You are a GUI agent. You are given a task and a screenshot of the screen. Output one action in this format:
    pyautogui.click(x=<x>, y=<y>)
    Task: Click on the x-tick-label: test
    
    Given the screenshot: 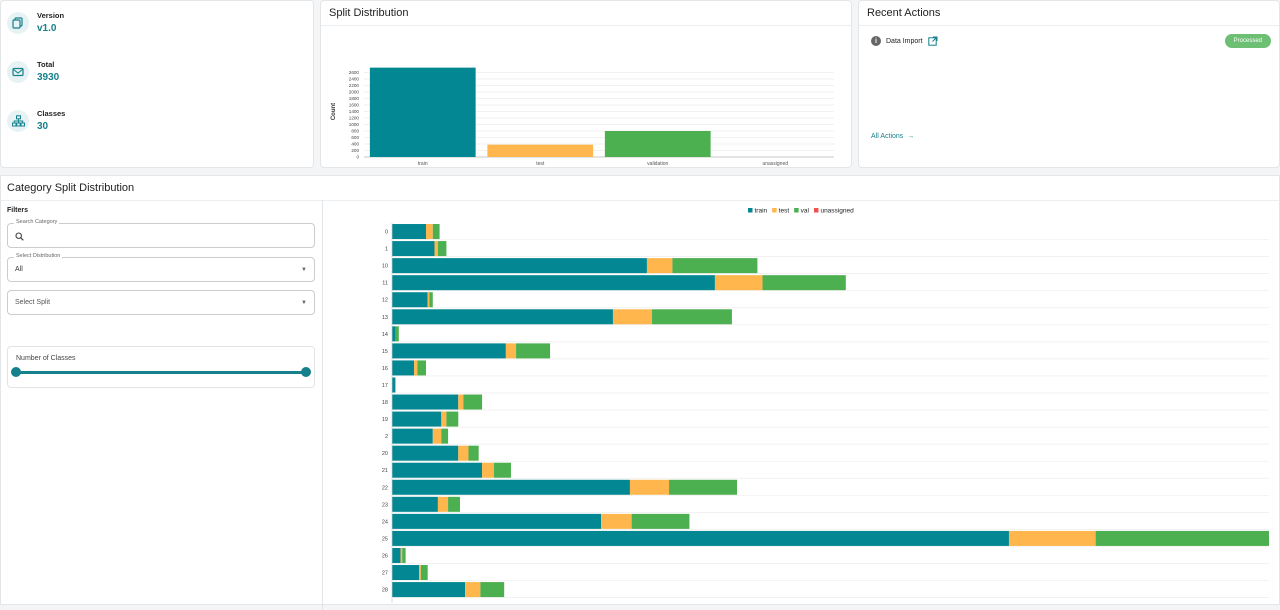 What is the action you would take?
    pyautogui.click(x=540, y=164)
    